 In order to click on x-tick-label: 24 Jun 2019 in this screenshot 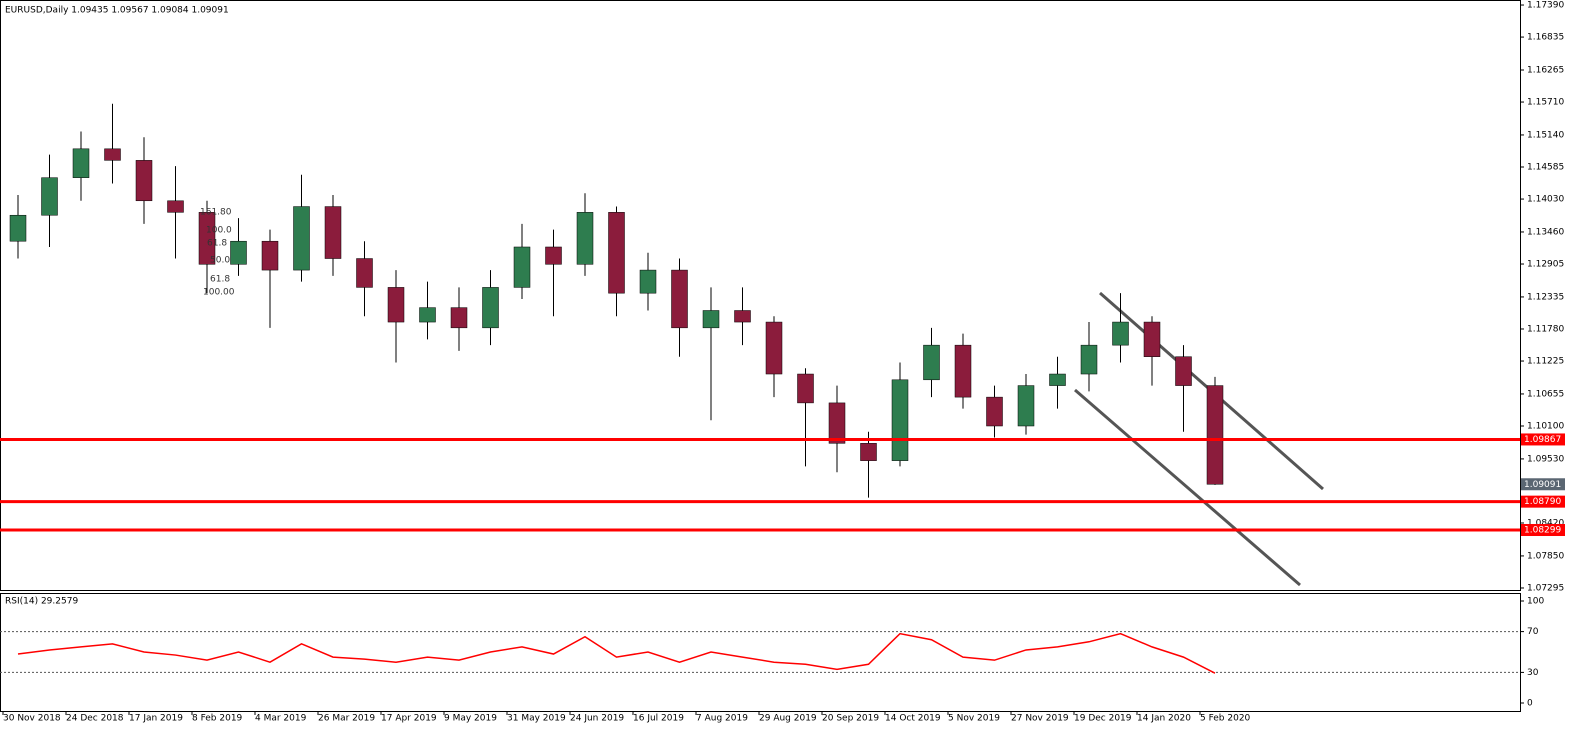, I will do `click(597, 719)`.